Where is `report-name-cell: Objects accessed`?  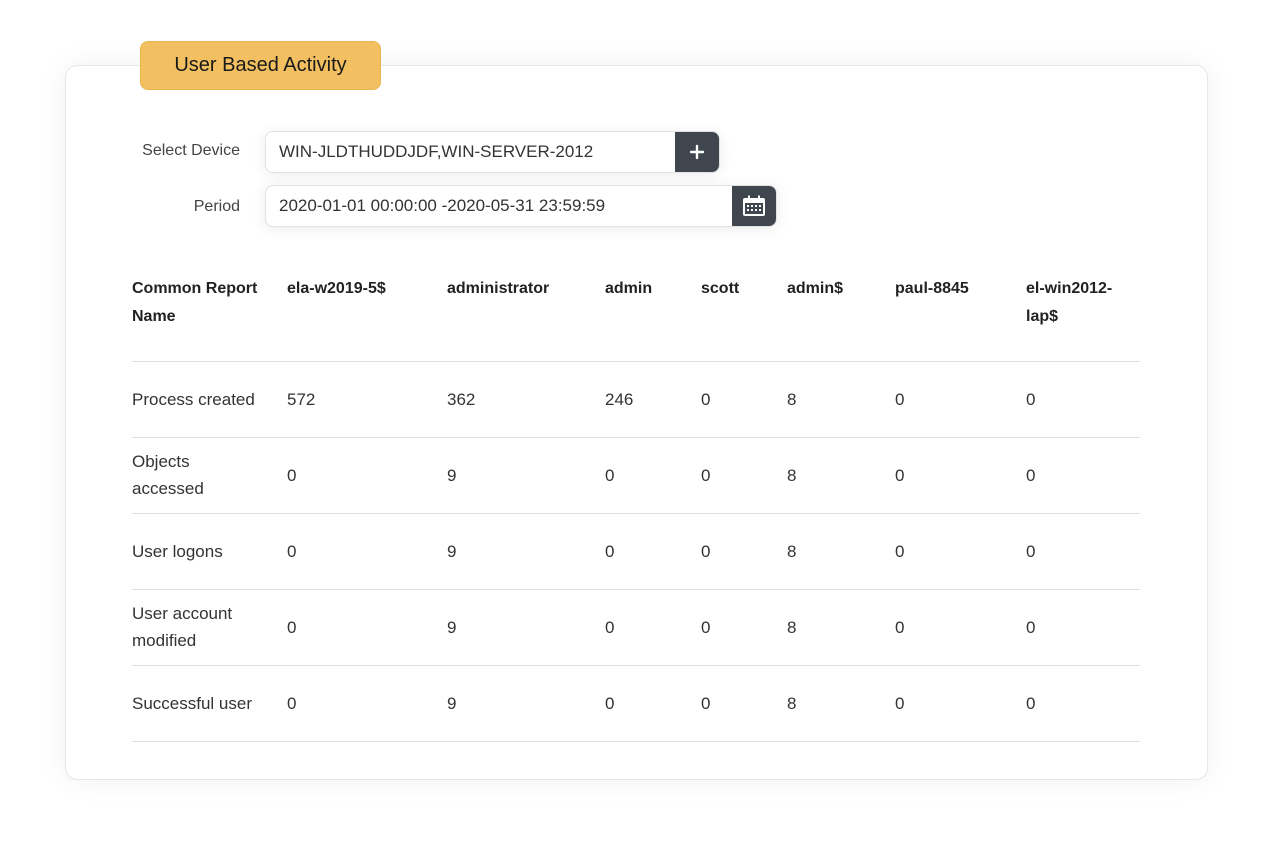 report-name-cell: Objects accessed is located at coordinates (209, 475).